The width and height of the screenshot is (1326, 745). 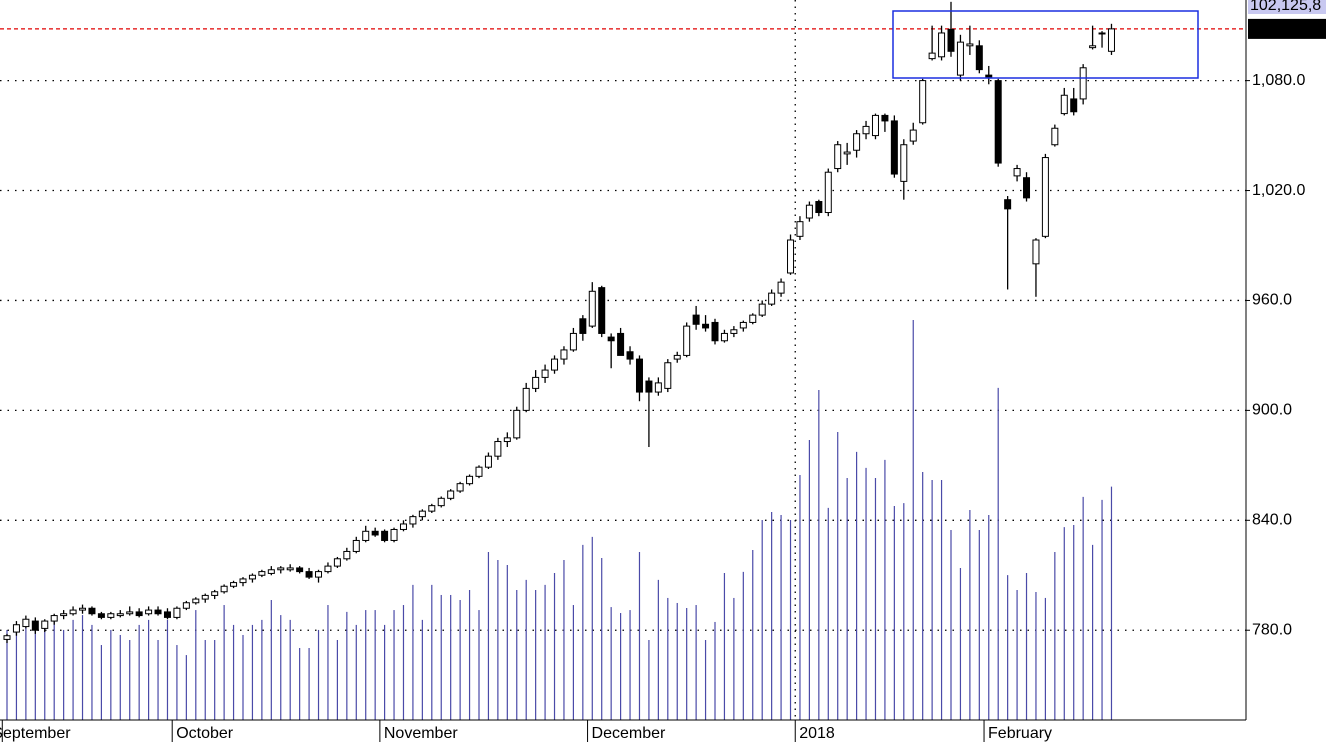 What do you see at coordinates (1045, 44) in the screenshot?
I see `highlight-box` at bounding box center [1045, 44].